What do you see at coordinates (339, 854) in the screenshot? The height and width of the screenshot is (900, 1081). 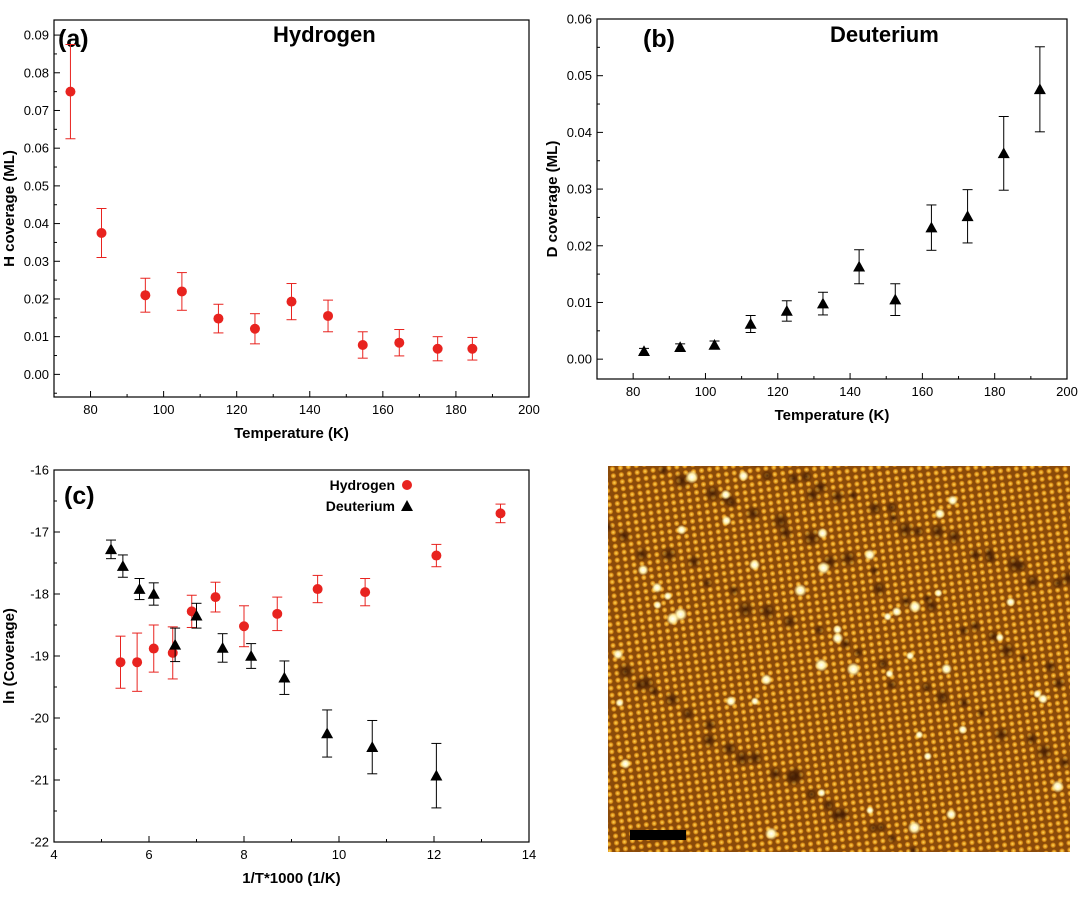 I see `x-tick-label: 10` at bounding box center [339, 854].